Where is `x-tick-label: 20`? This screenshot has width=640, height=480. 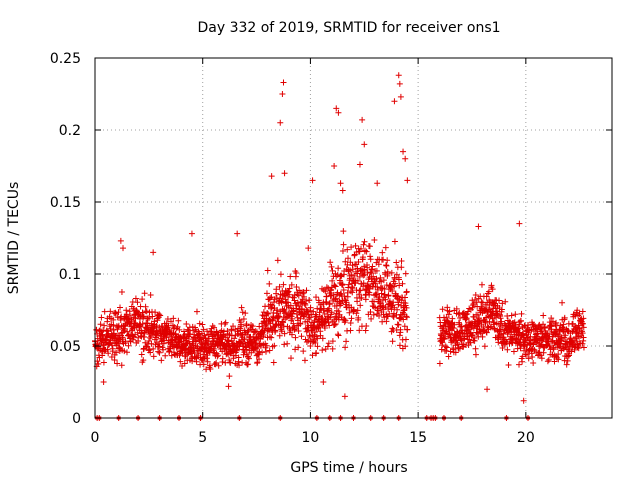
x-tick-label: 20 is located at coordinates (526, 438).